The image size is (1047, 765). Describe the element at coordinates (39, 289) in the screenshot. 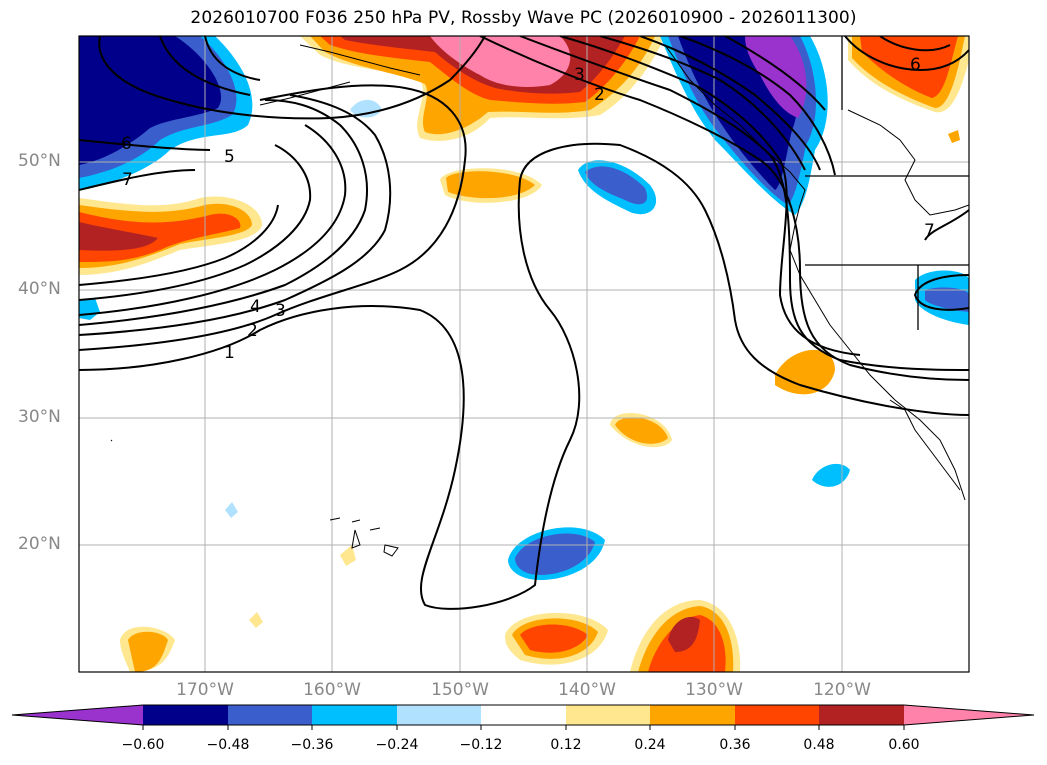

I see `lat-label-40n: 40°N` at that location.